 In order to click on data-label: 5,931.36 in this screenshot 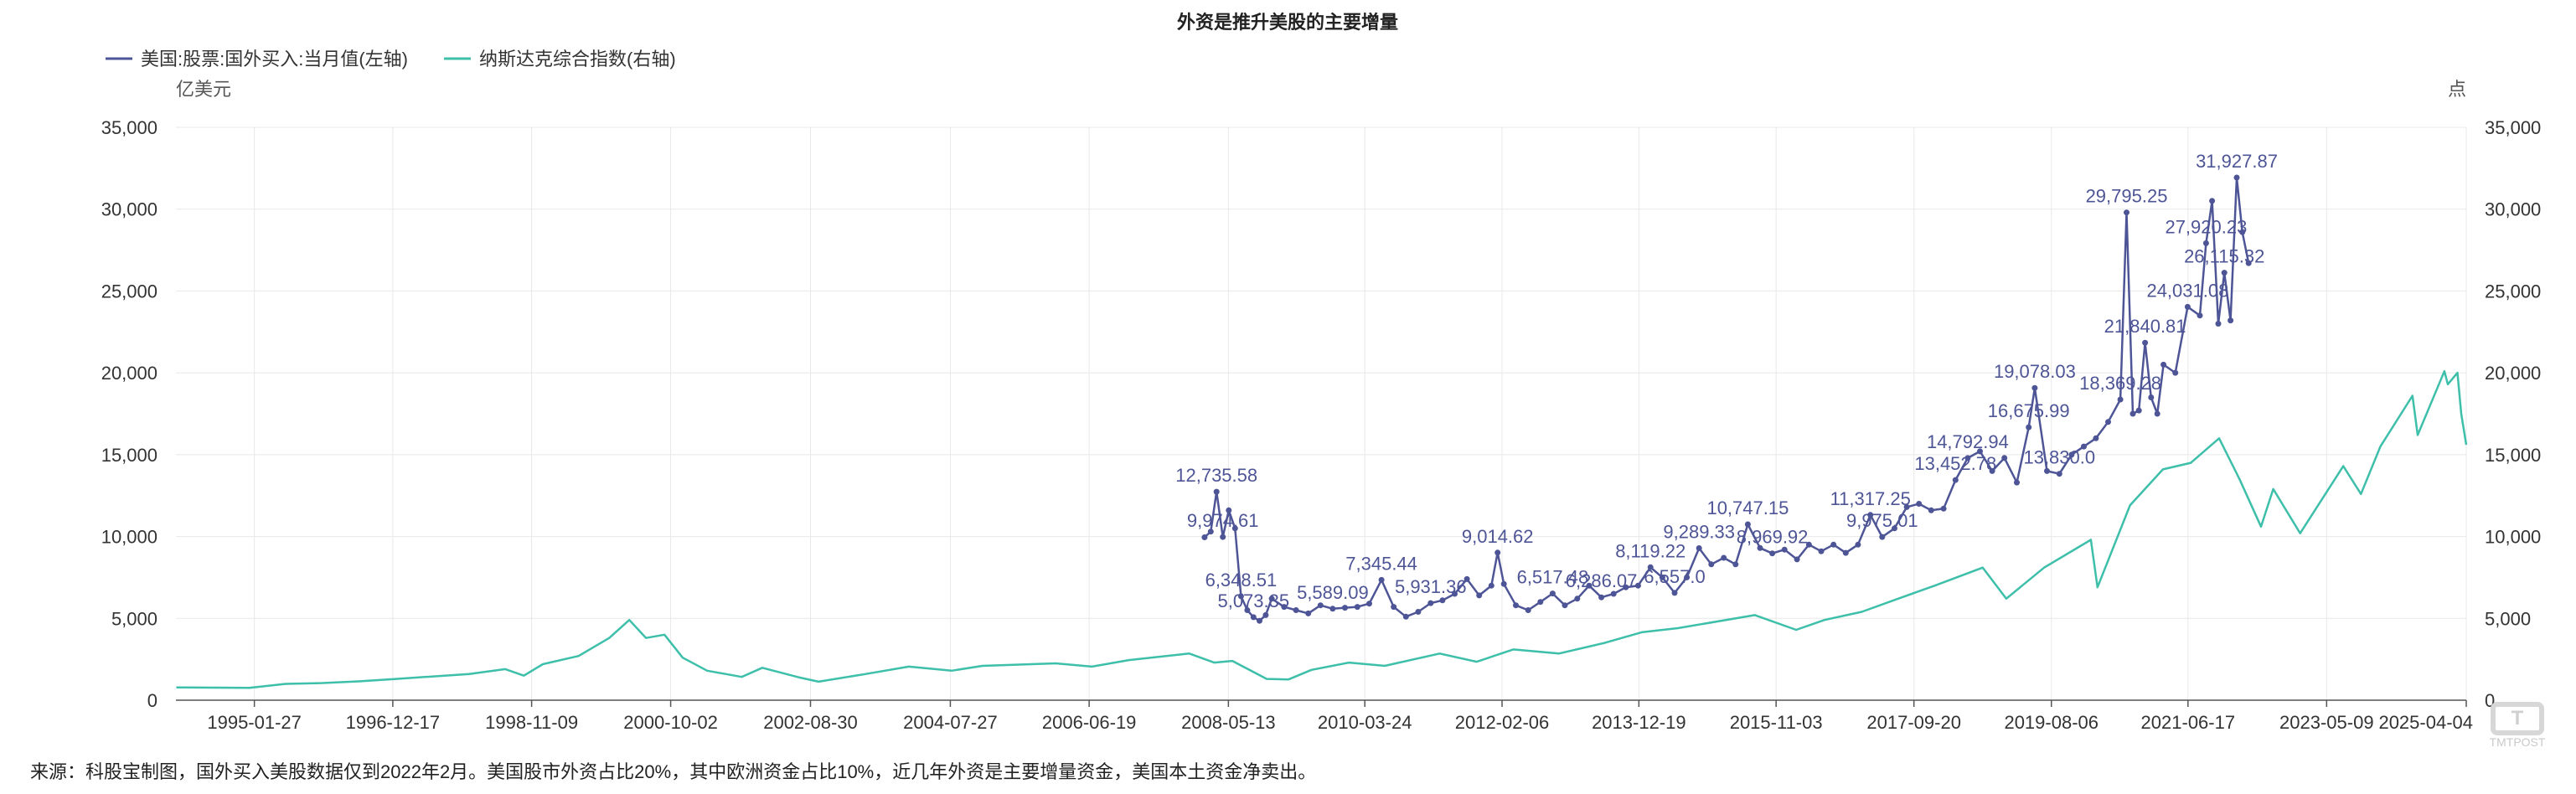, I will do `click(1431, 586)`.